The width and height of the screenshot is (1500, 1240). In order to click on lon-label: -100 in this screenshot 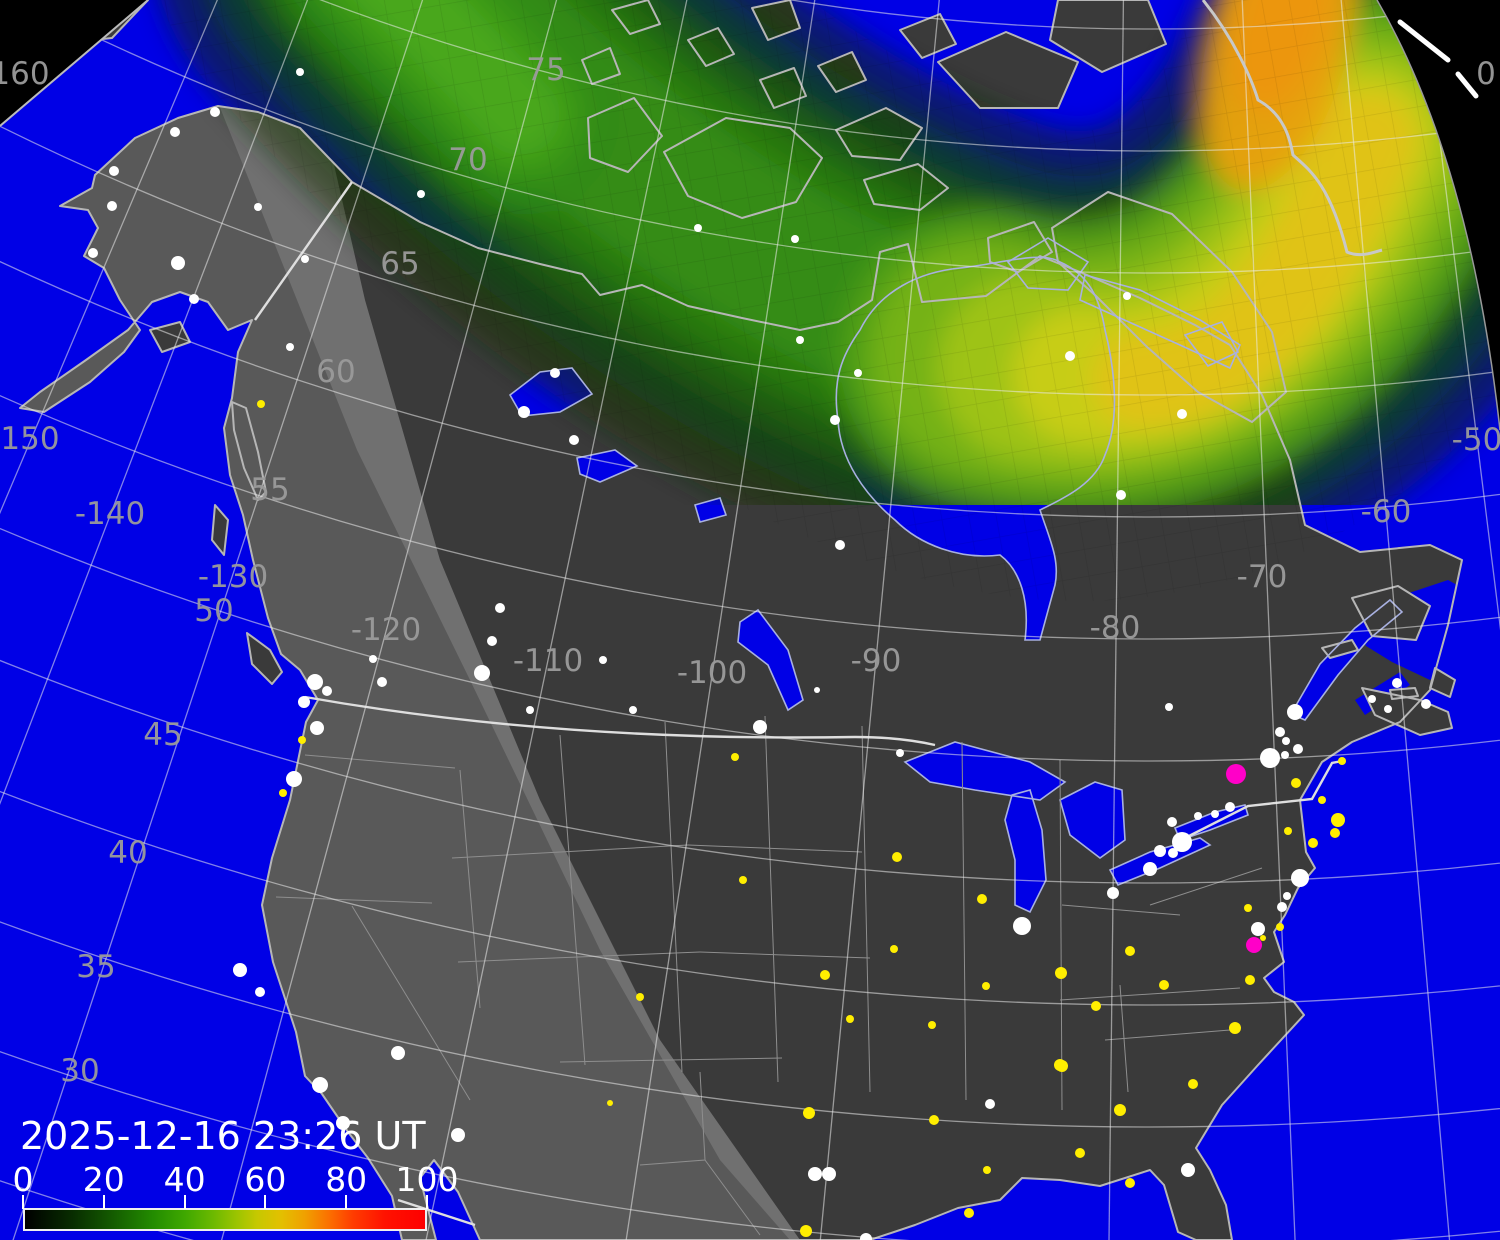, I will do `click(712, 673)`.